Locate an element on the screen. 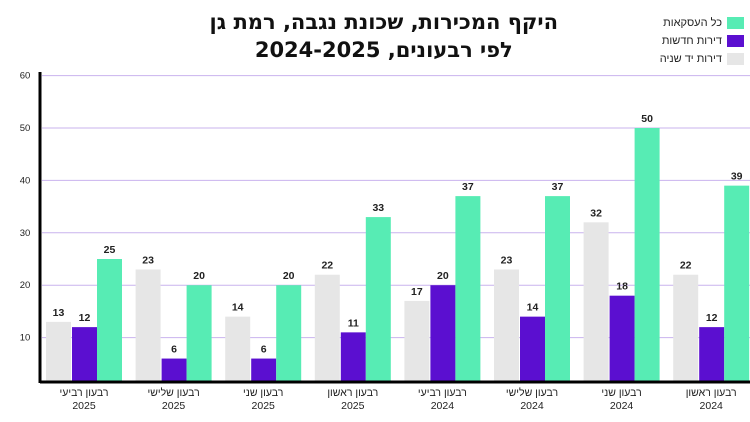 This screenshot has height=422, width=750. data-label: 33 is located at coordinates (378, 208).